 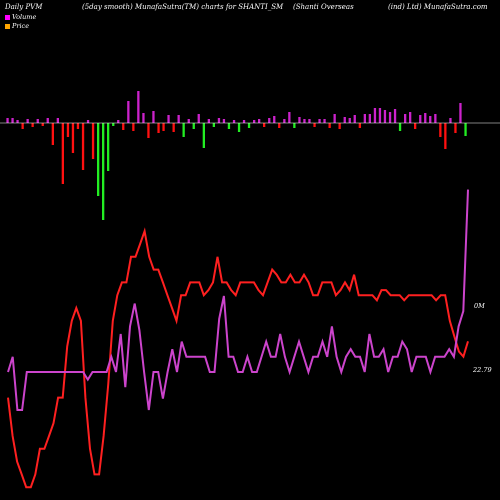 I want to click on price-end-label: 22.79, so click(x=482, y=370).